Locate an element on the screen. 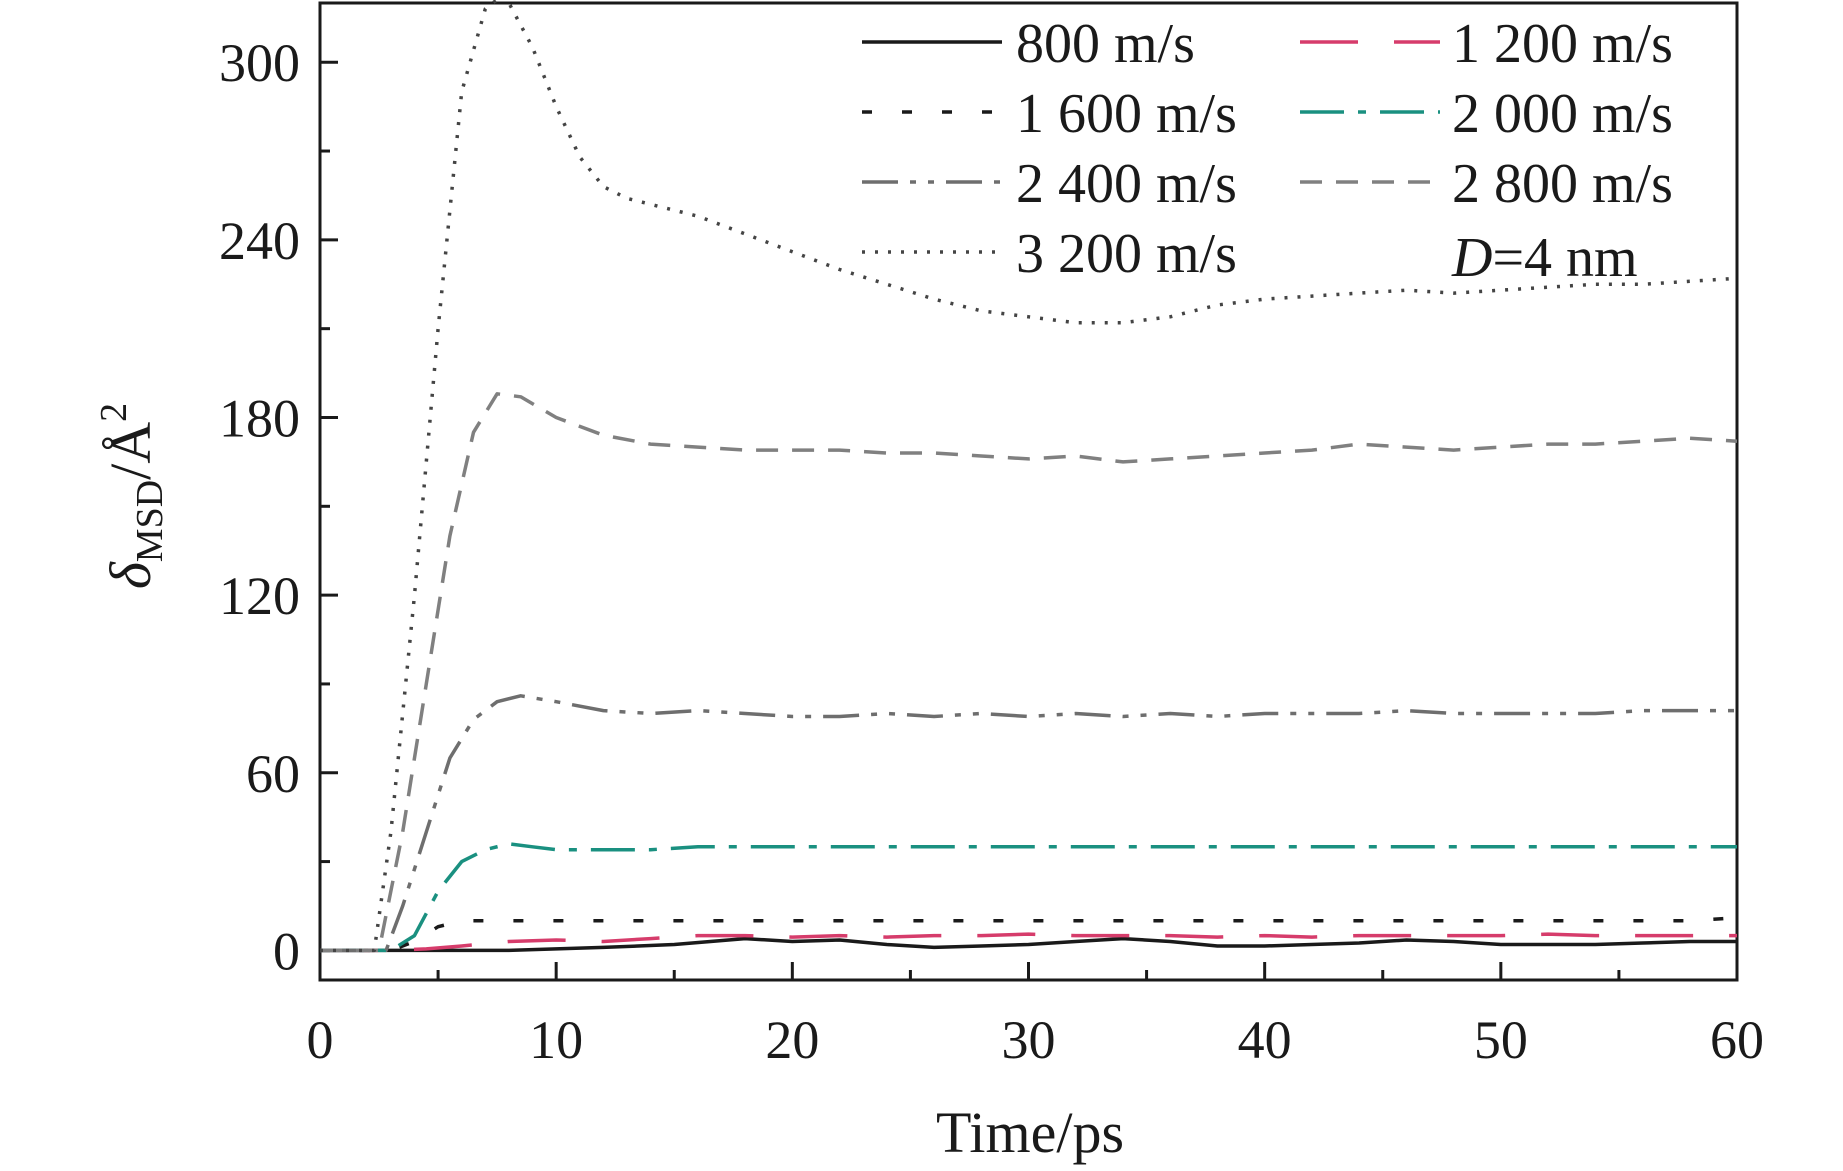 The height and width of the screenshot is (1171, 1843). x-axis-title: Time/ps is located at coordinates (1030, 1132).